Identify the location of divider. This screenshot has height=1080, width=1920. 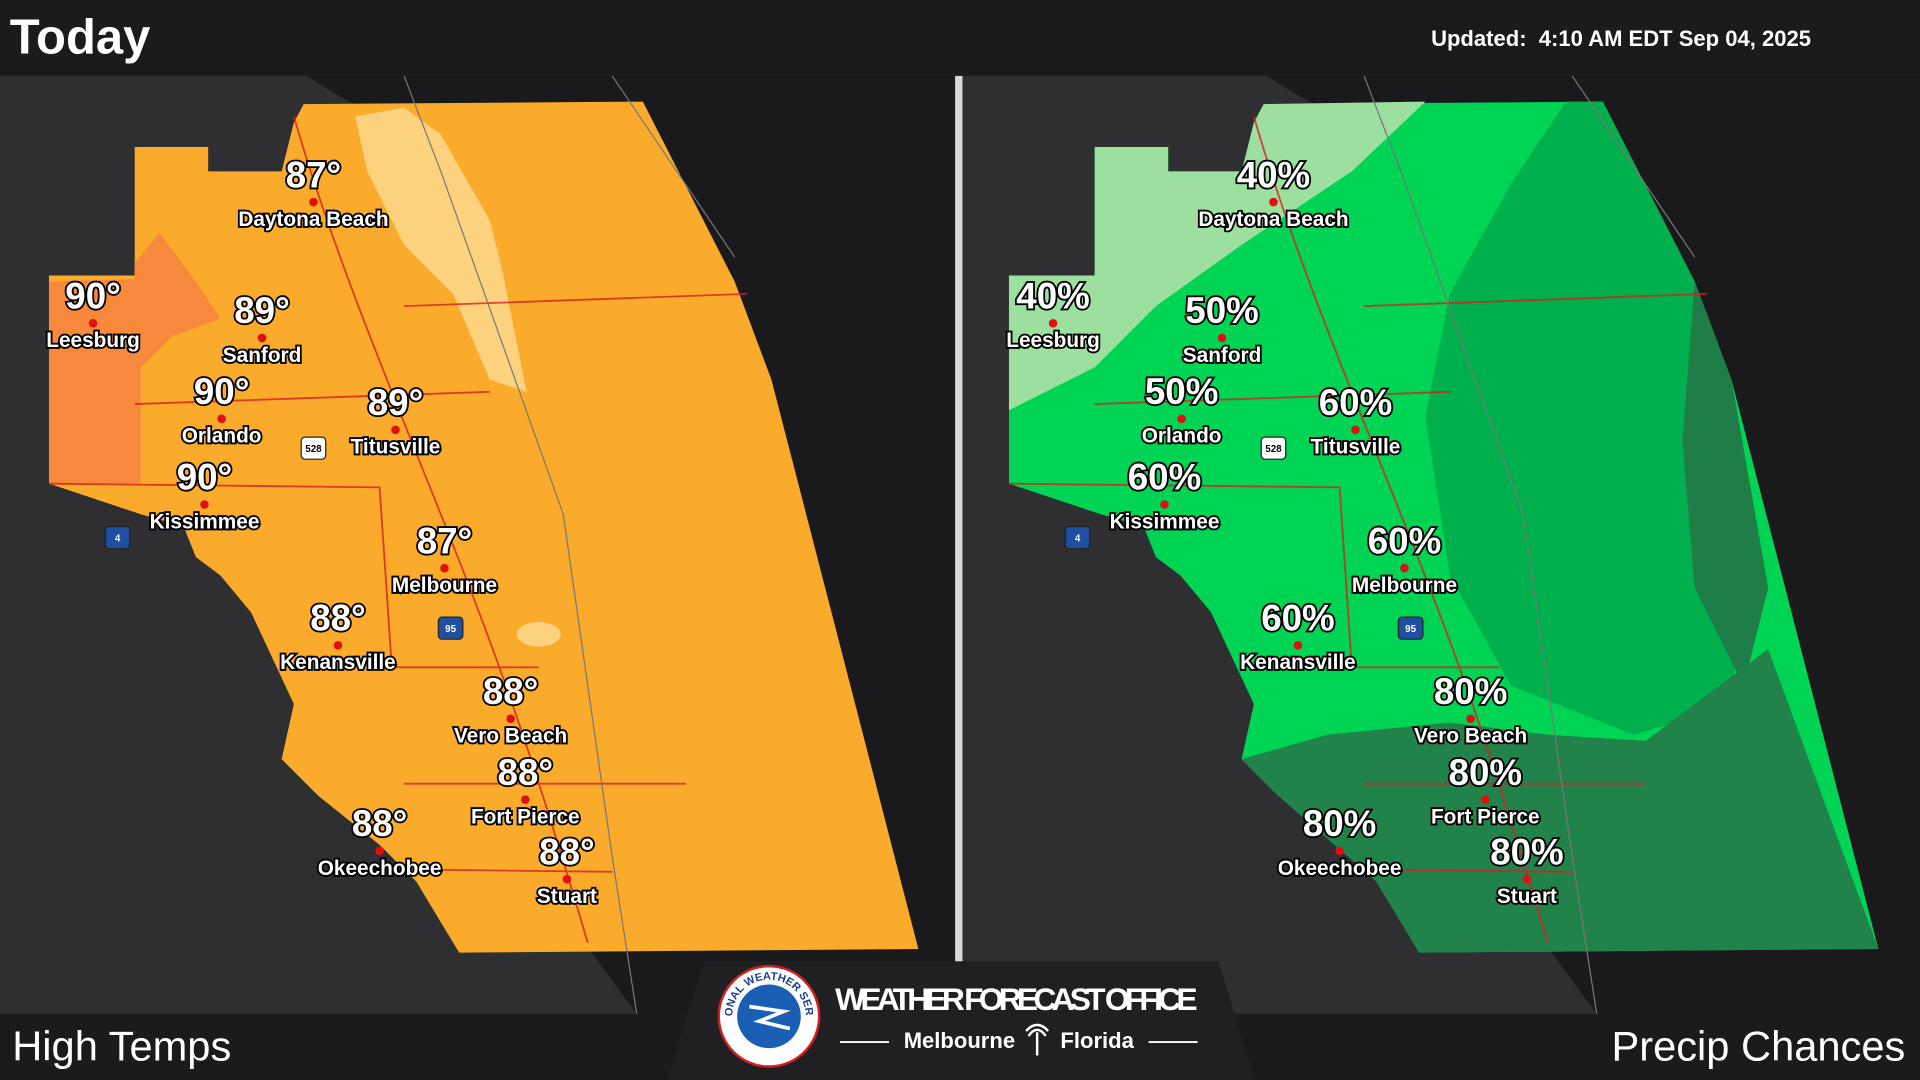
(959, 544).